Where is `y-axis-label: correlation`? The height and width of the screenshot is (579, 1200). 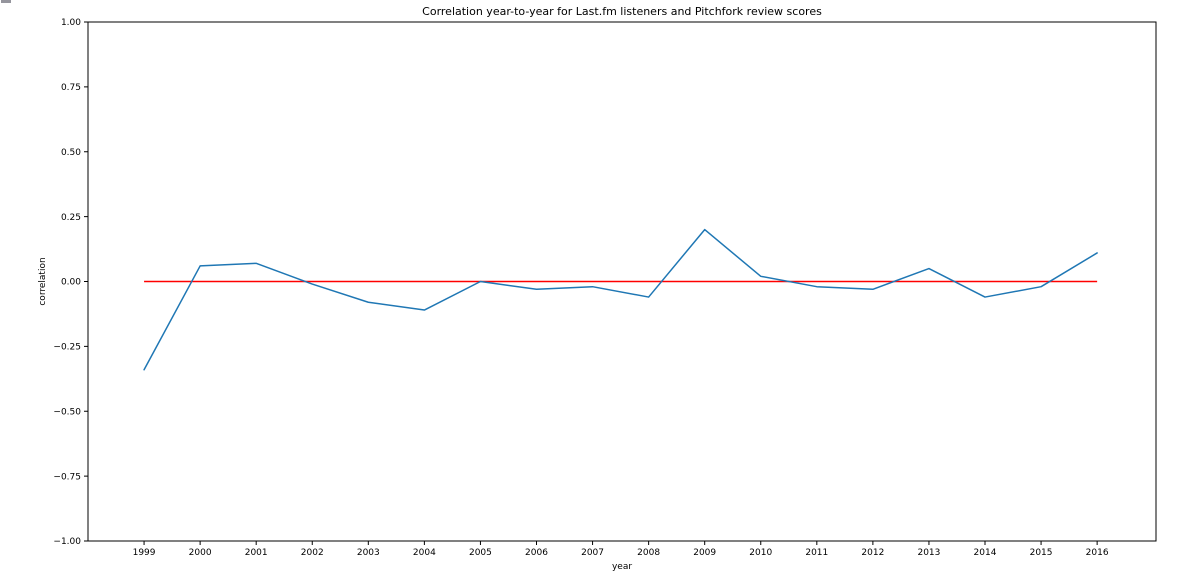
y-axis-label: correlation is located at coordinates (43, 281).